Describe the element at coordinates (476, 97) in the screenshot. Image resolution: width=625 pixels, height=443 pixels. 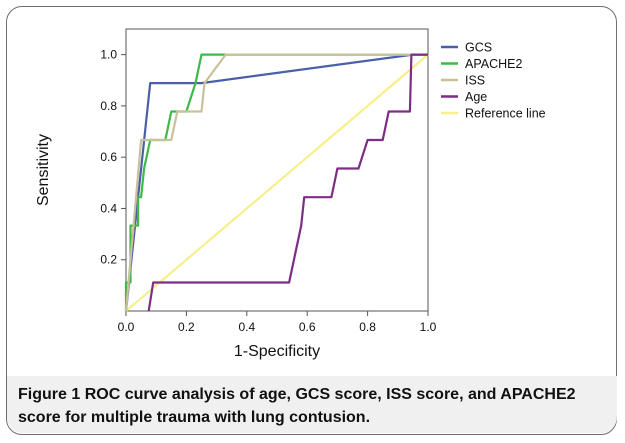
I see `legend-label-age: Age` at that location.